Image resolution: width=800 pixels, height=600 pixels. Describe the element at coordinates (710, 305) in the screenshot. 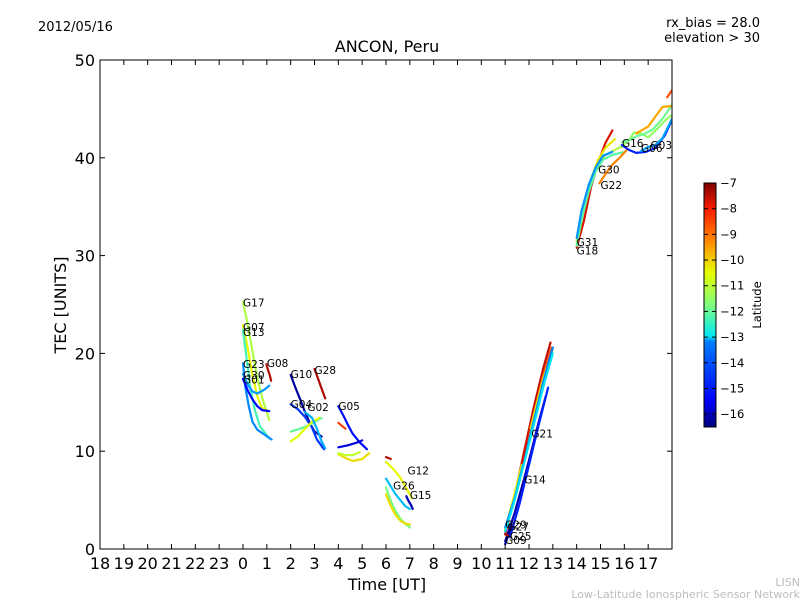

I see `colorbar` at that location.